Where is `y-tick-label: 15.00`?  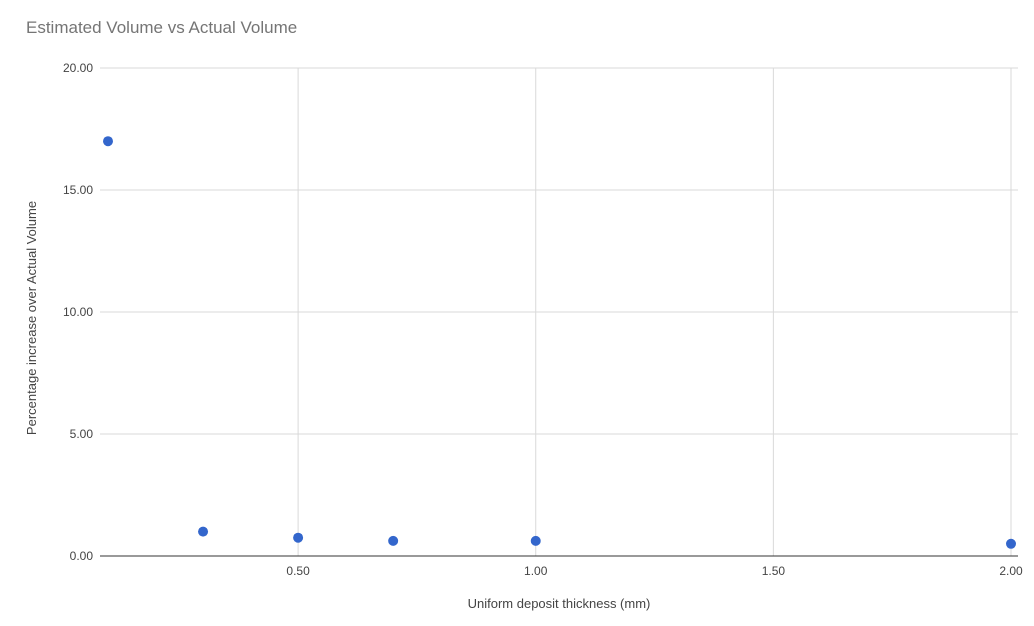
y-tick-label: 15.00 is located at coordinates (78, 190).